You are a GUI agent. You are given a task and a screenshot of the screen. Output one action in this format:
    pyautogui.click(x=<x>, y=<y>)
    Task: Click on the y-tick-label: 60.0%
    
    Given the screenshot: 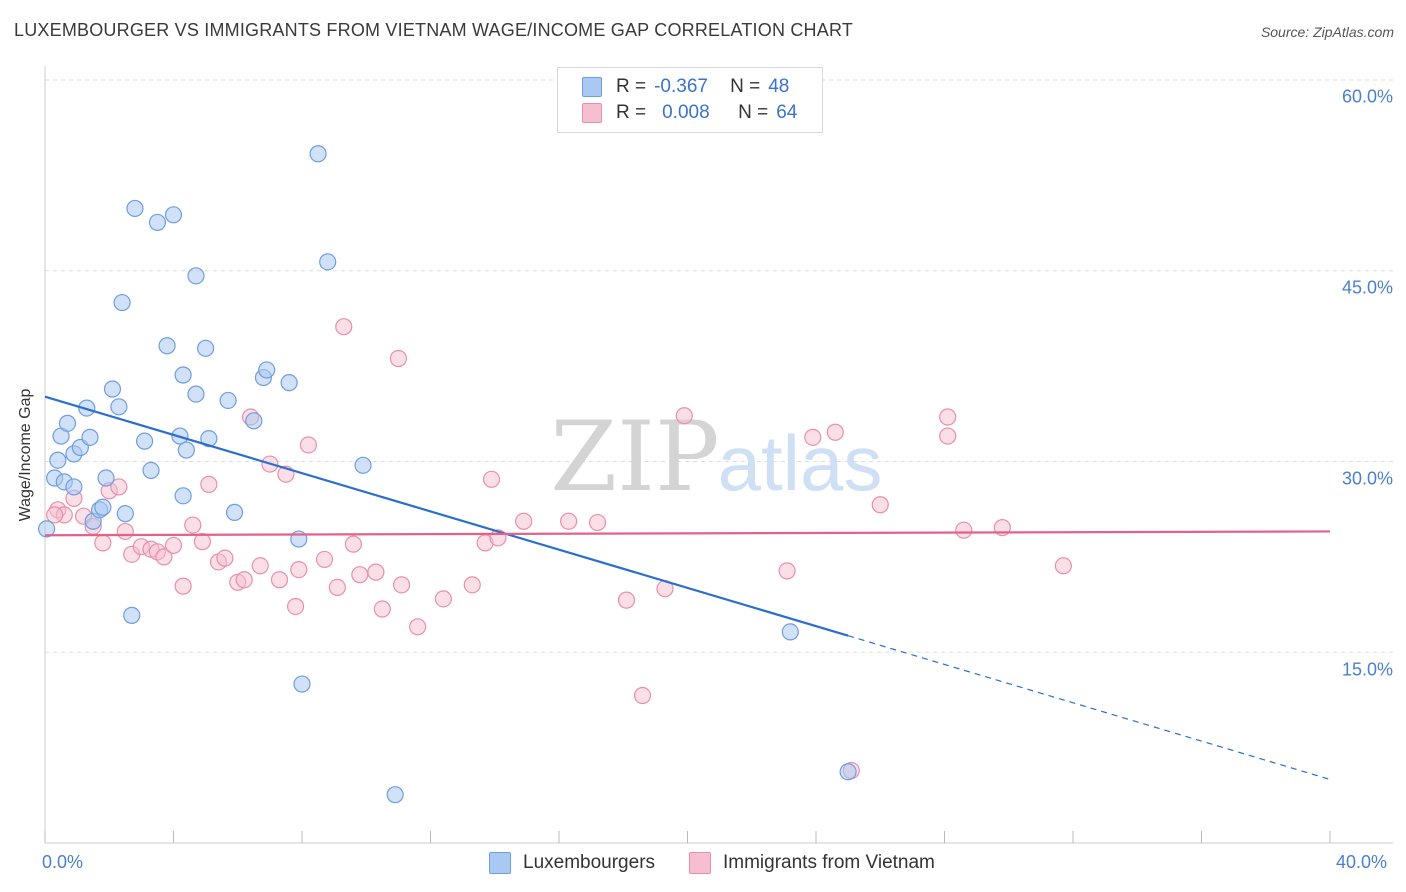 What is the action you would take?
    pyautogui.click(x=1367, y=96)
    